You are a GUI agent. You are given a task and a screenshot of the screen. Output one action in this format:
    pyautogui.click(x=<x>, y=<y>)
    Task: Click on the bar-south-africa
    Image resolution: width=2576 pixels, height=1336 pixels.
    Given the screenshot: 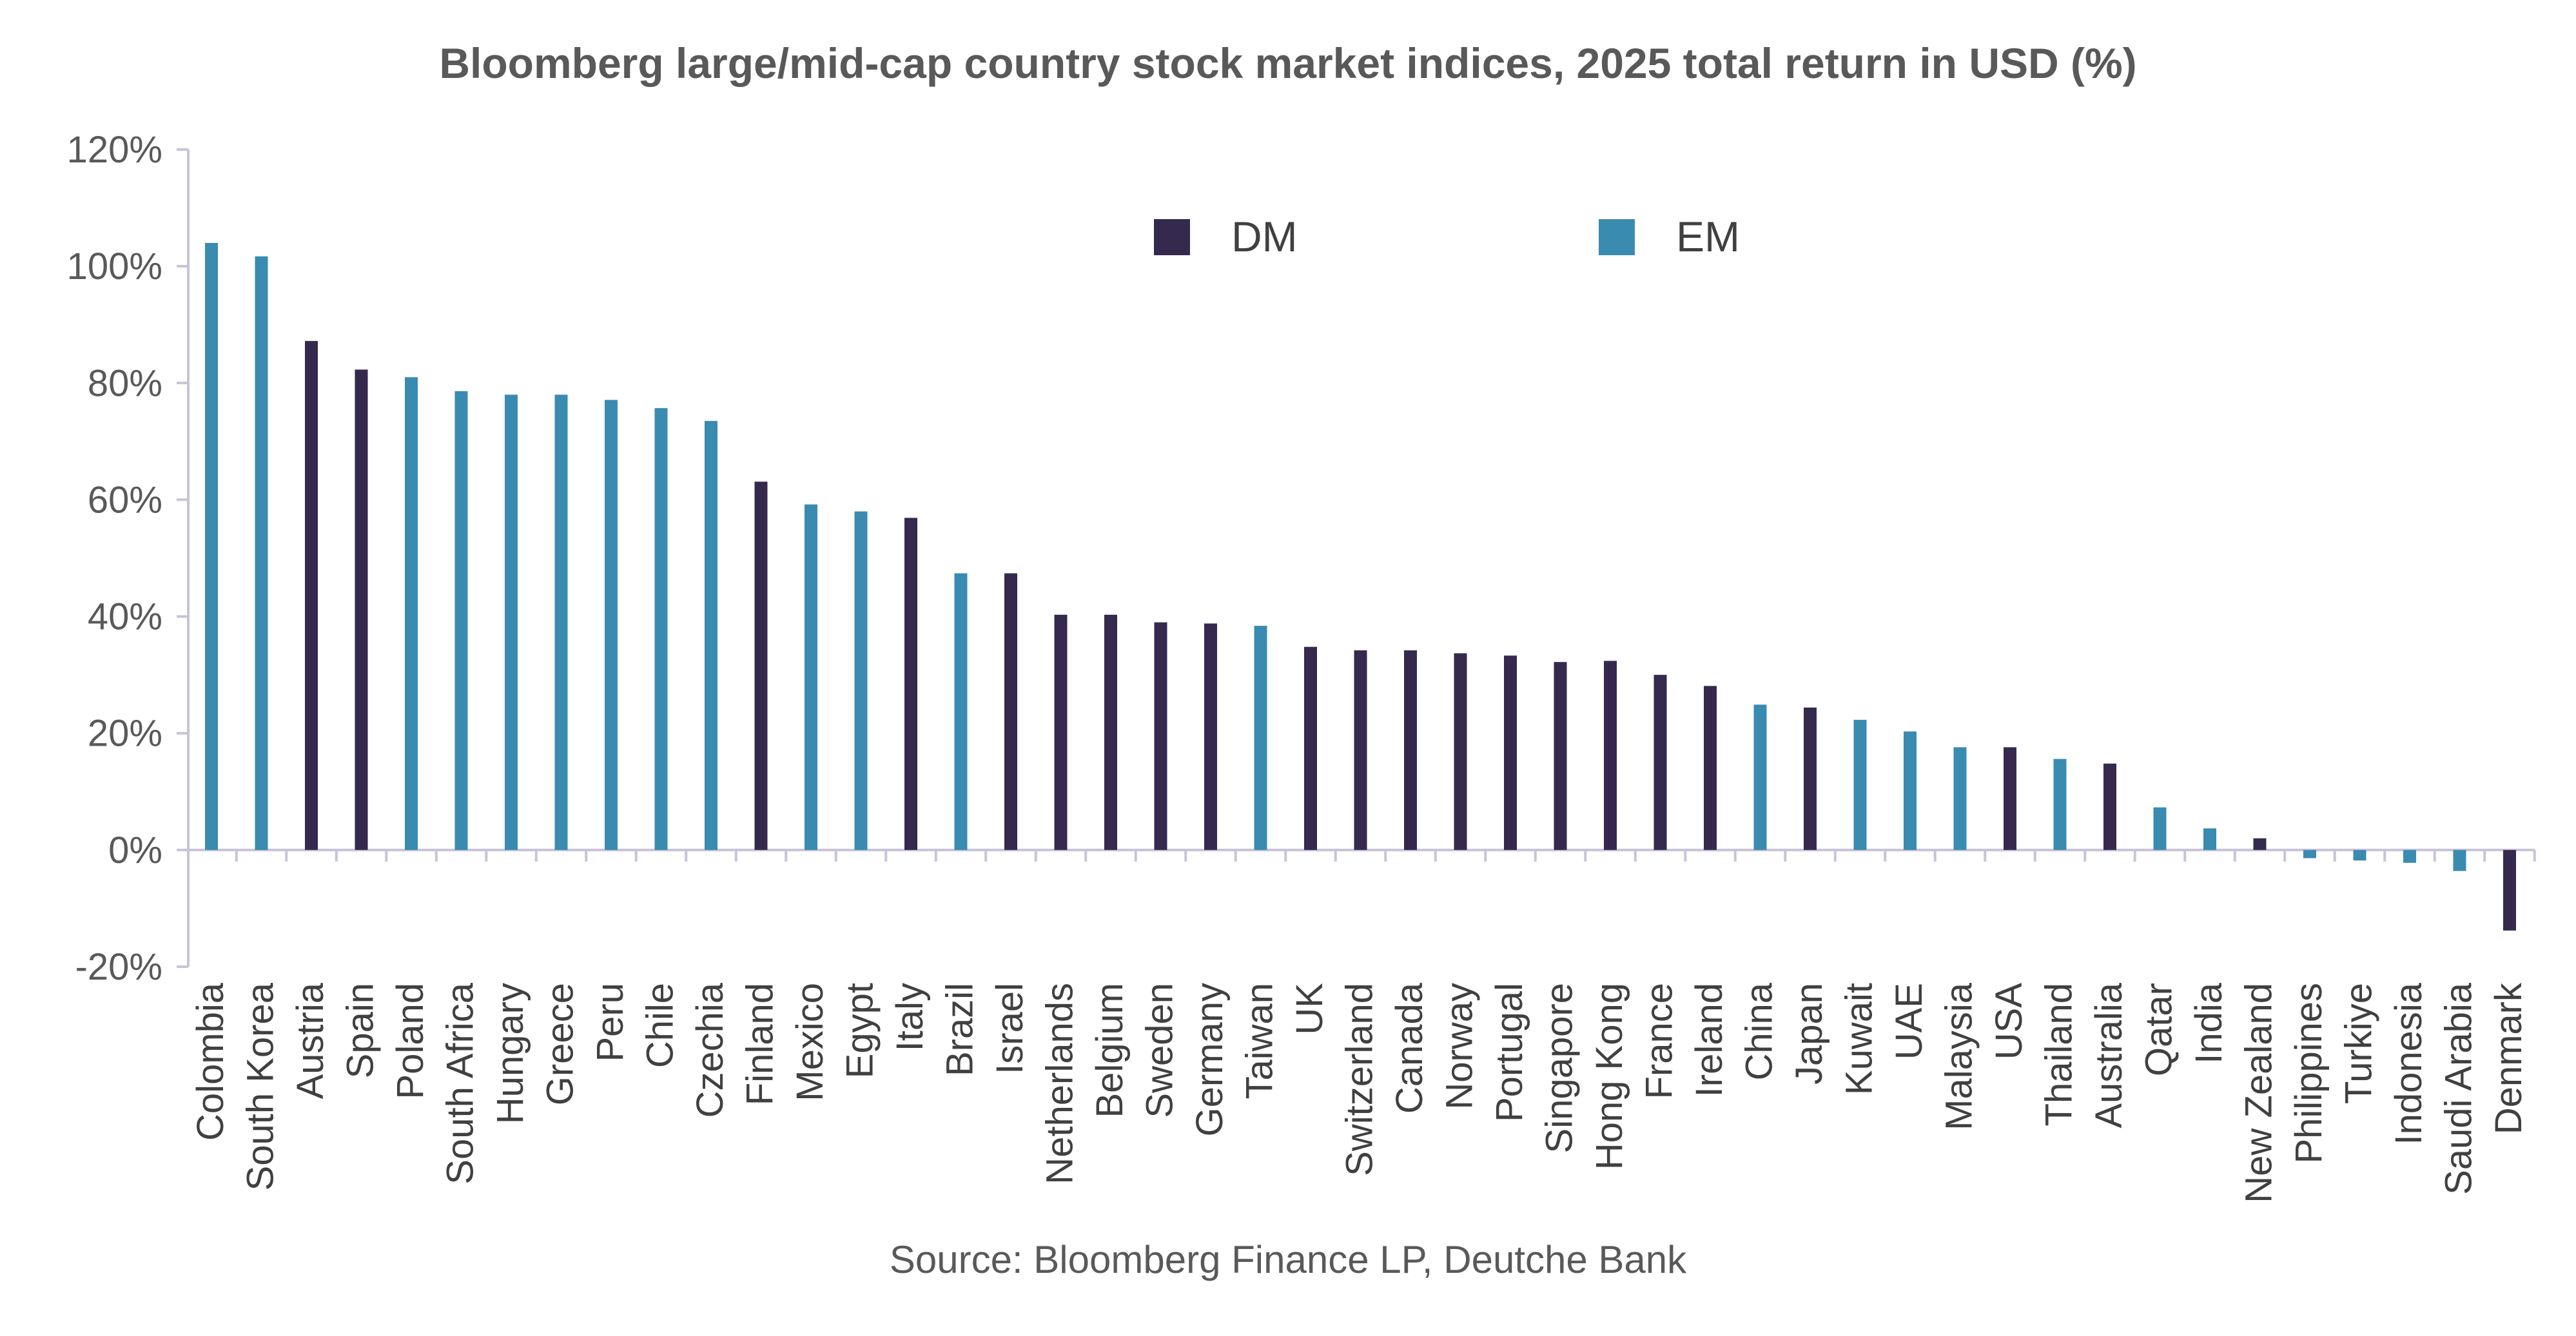 What is the action you would take?
    pyautogui.click(x=461, y=620)
    